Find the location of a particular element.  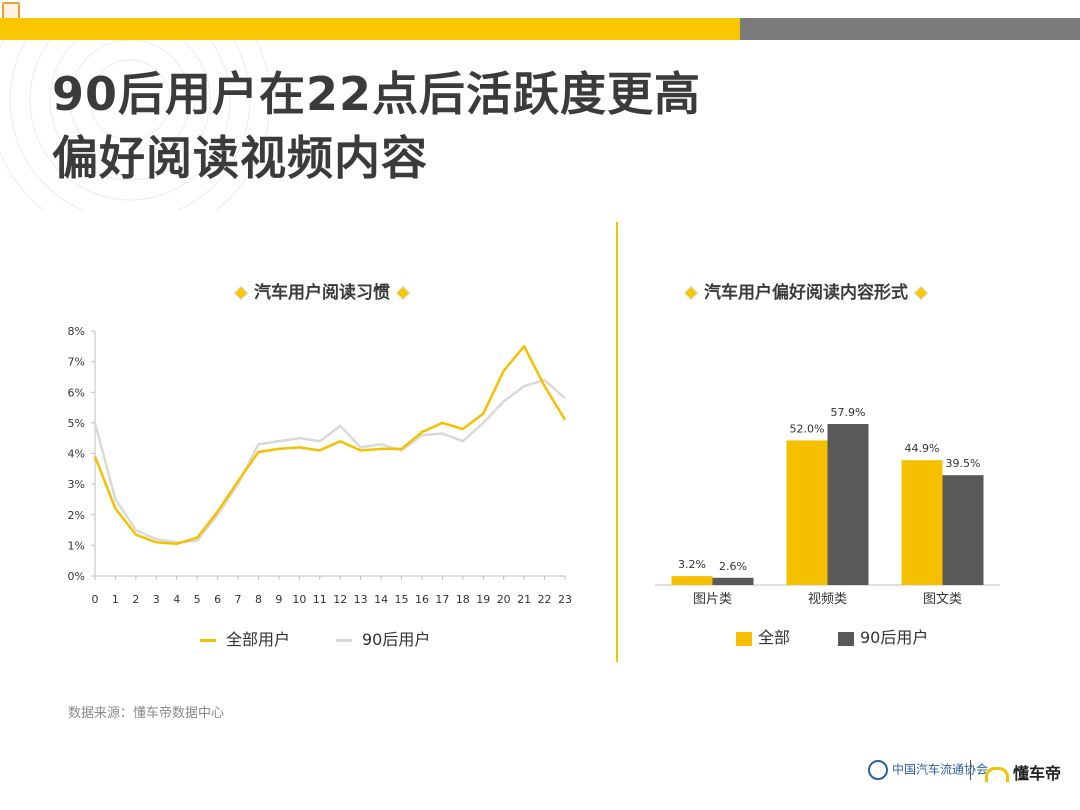

line-chart-title-wrap: 汽车用户阅读习惯 is located at coordinates (322, 290).